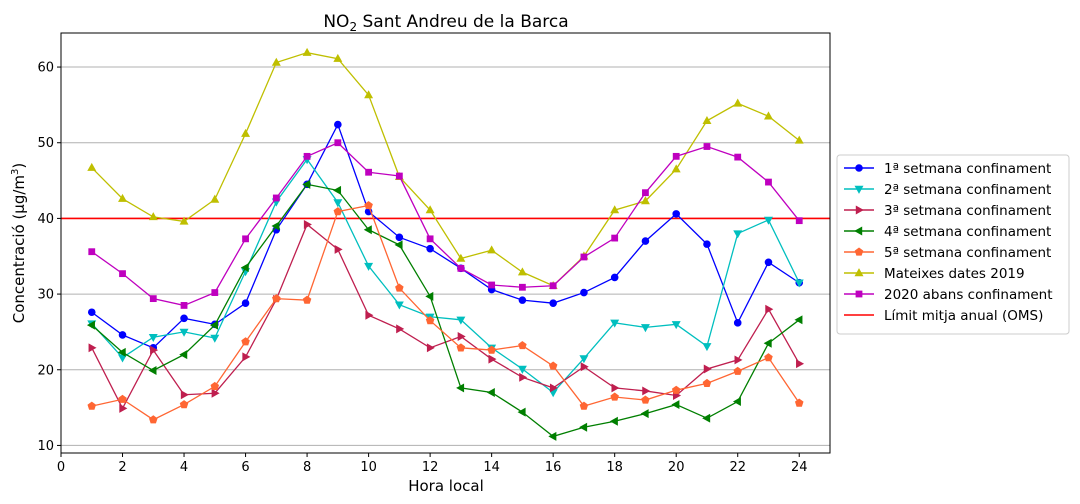  I want to click on x-tick-label: 12, so click(430, 467).